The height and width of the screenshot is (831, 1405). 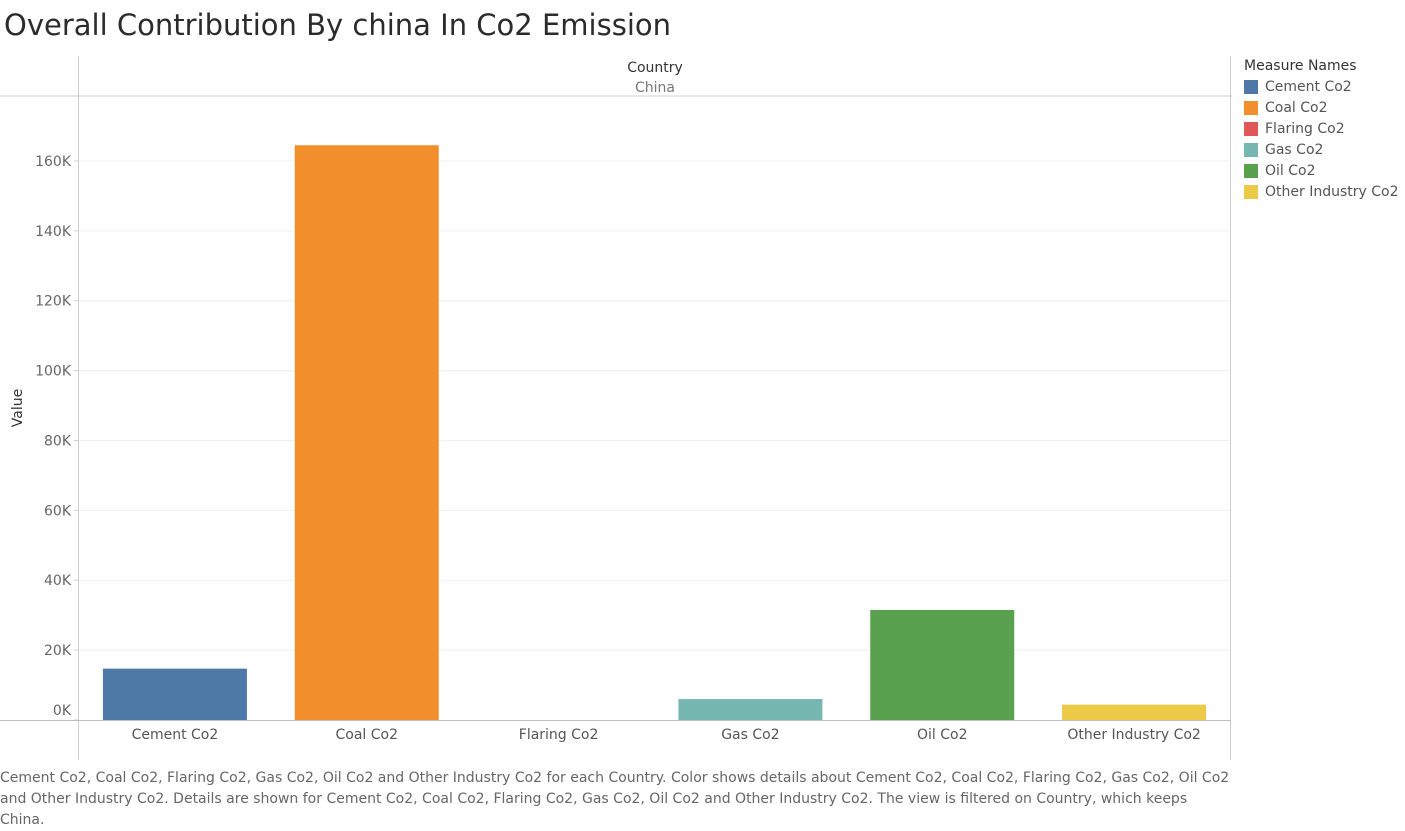 I want to click on y-tick-label: 140K, so click(x=53, y=232).